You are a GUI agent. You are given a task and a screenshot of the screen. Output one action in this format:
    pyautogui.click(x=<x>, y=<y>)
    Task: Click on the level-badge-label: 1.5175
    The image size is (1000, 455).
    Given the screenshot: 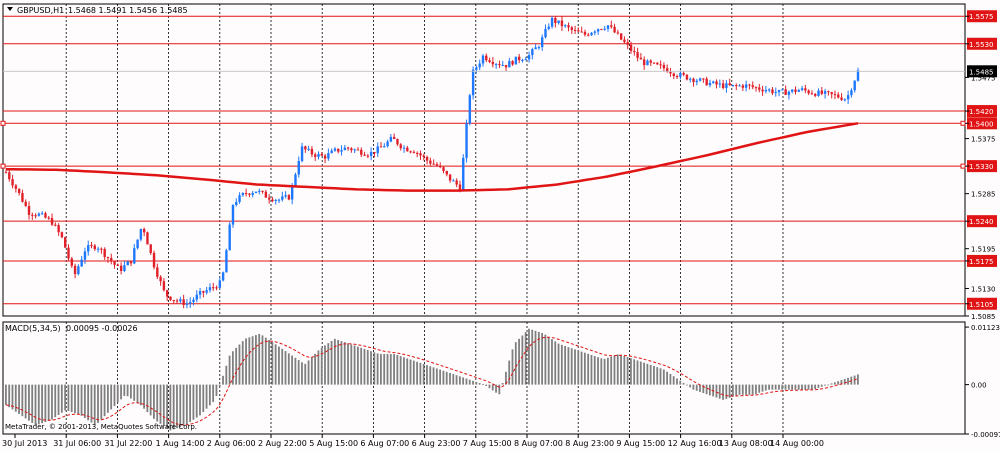 What is the action you would take?
    pyautogui.click(x=981, y=262)
    